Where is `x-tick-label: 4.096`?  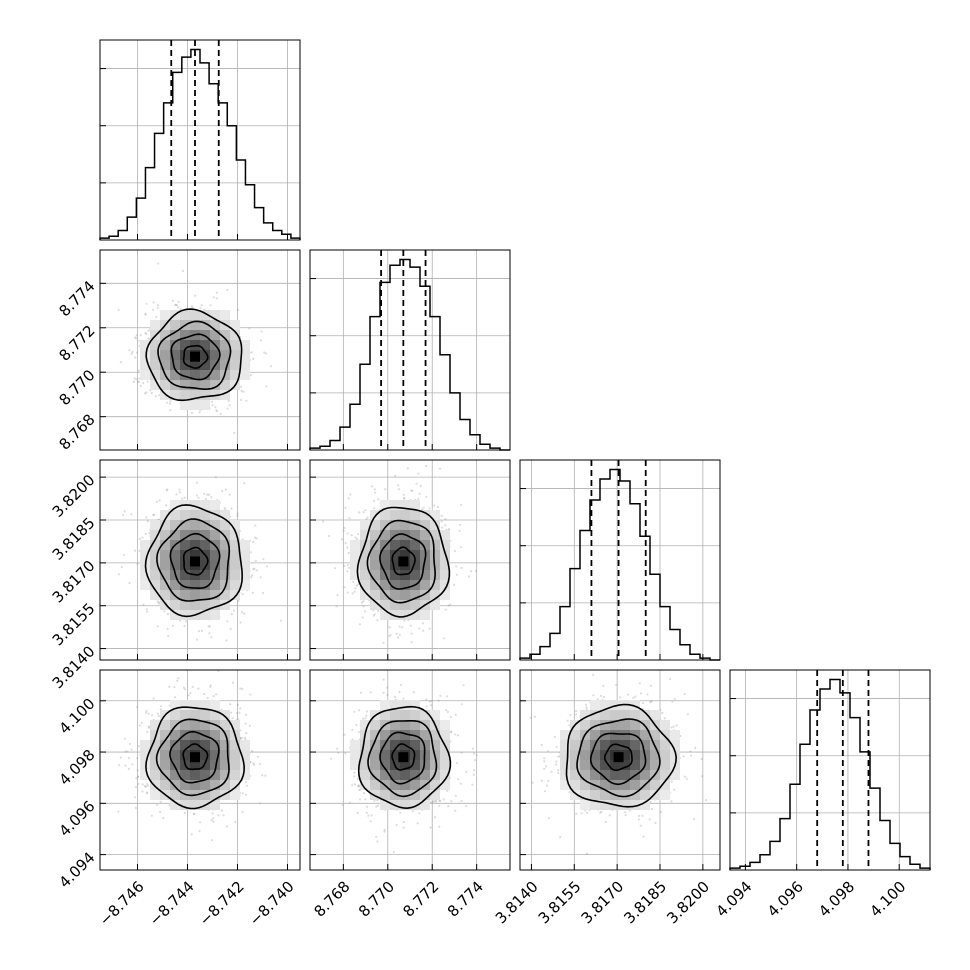
x-tick-label: 4.096 is located at coordinates (785, 899).